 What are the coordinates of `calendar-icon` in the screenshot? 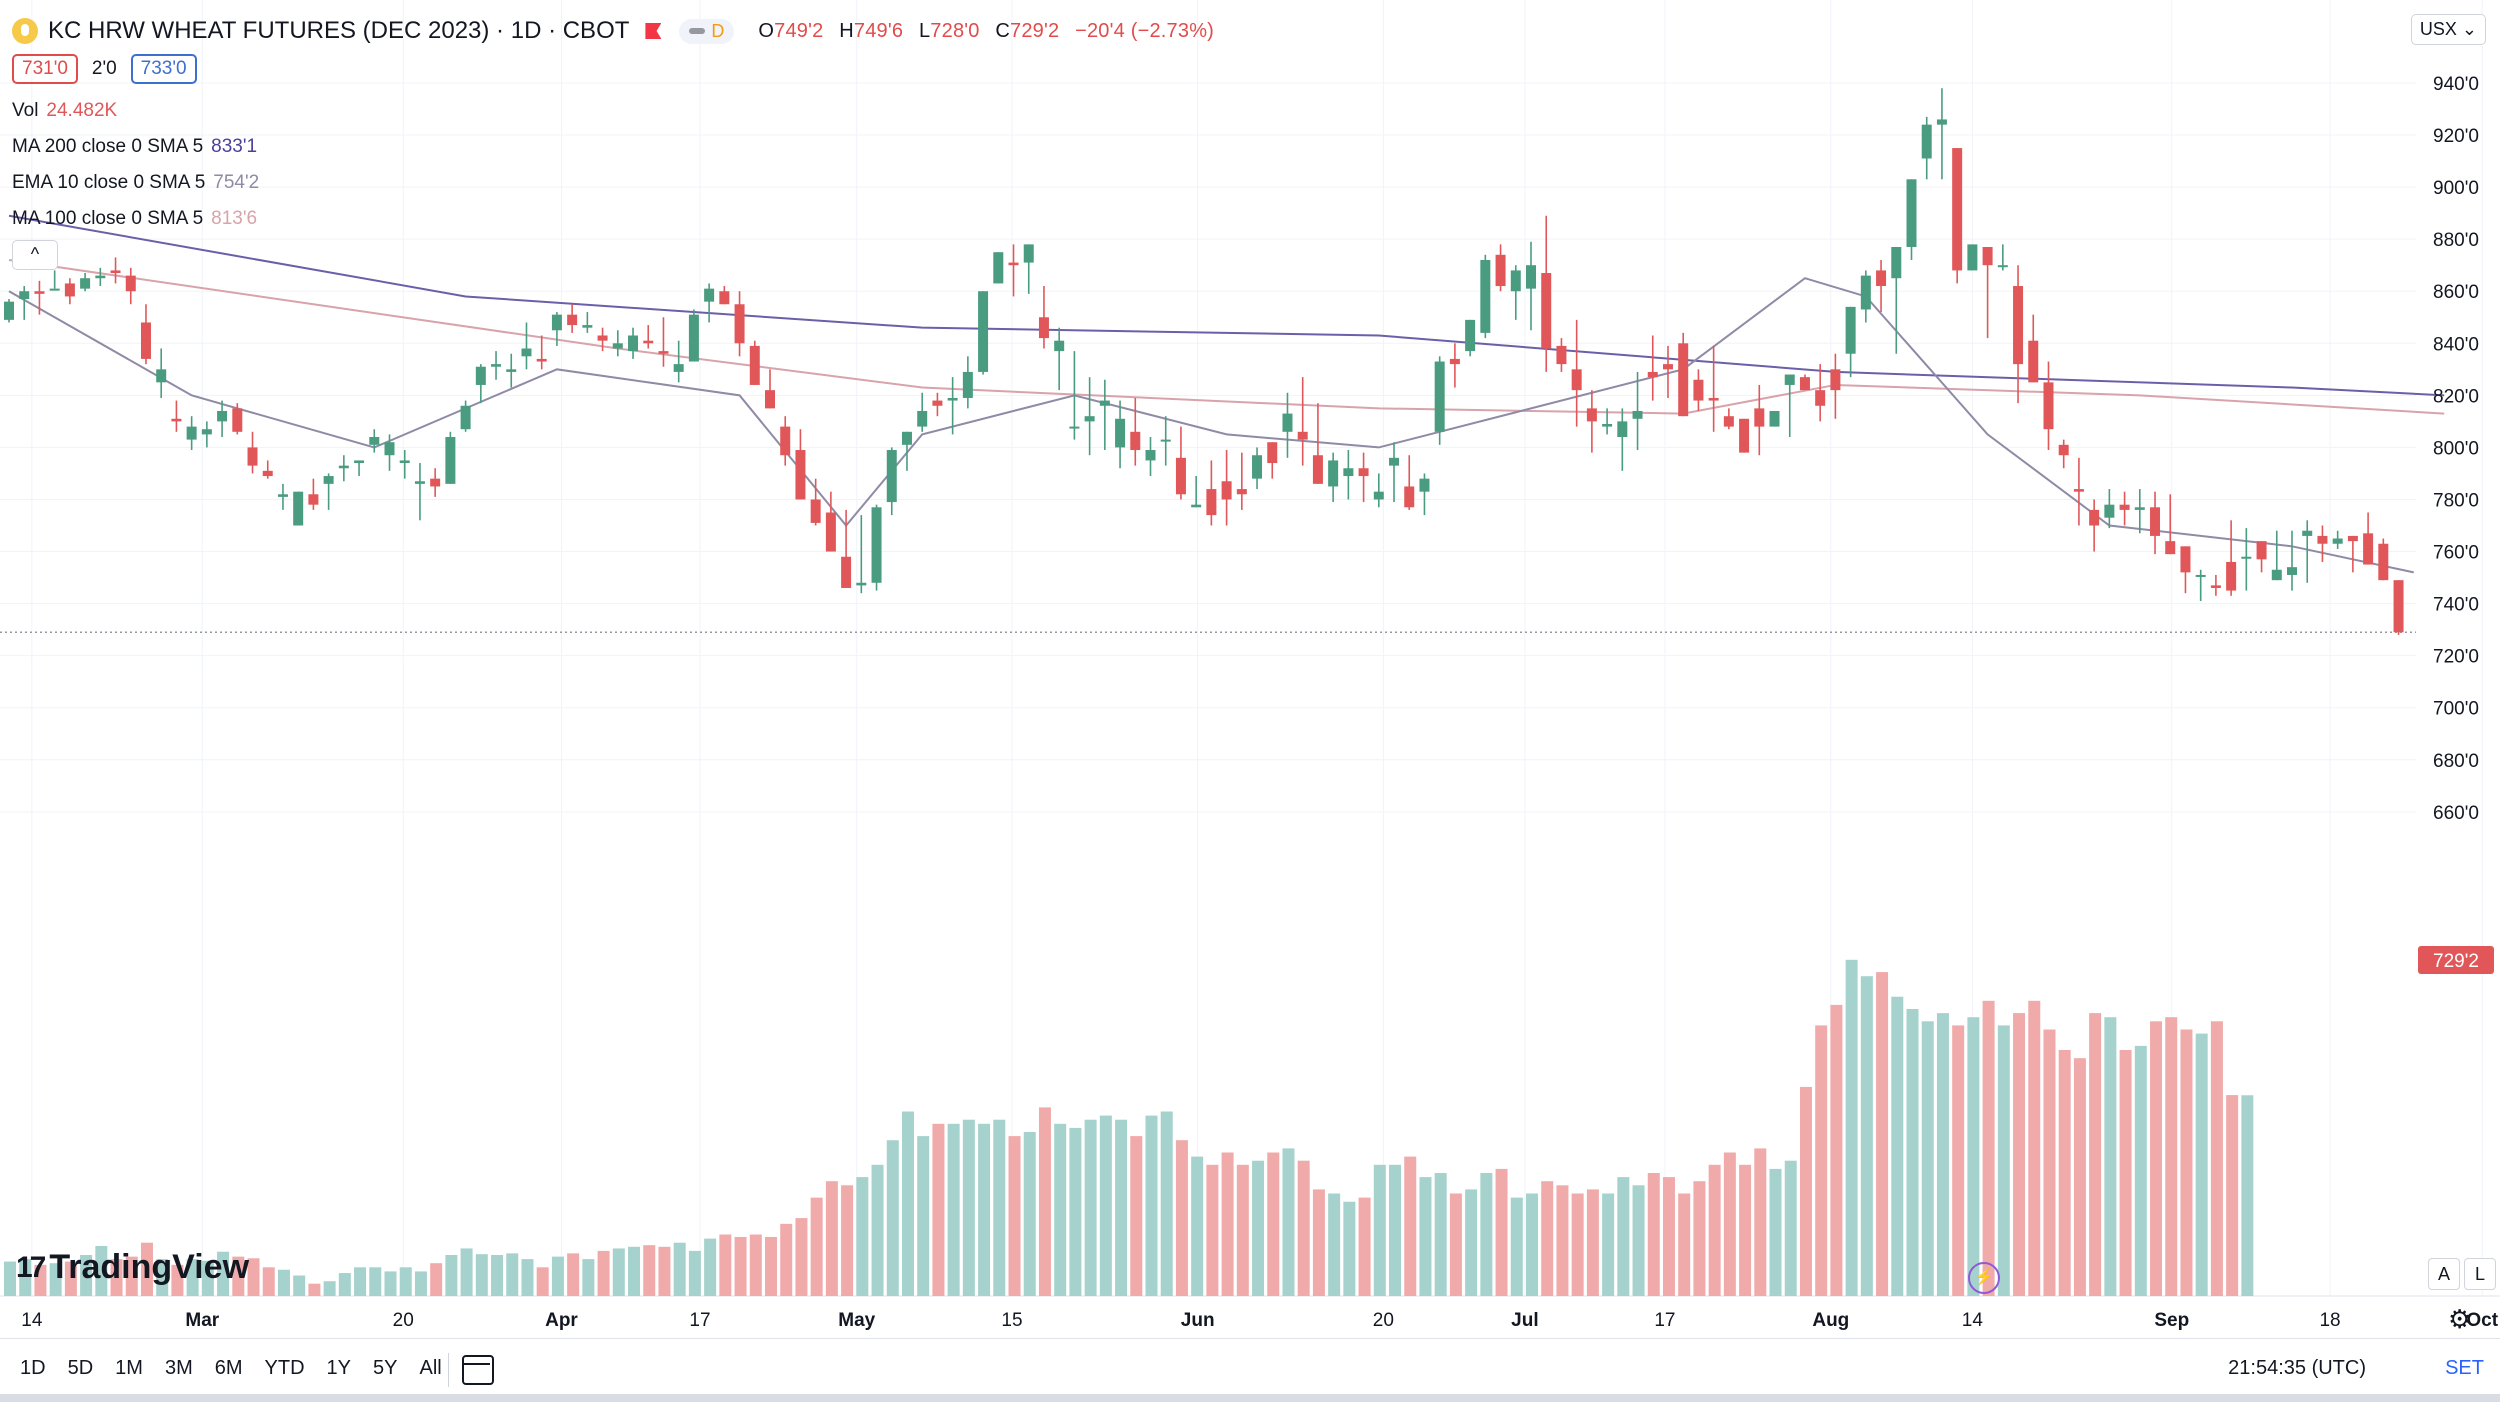 It's located at (478, 1370).